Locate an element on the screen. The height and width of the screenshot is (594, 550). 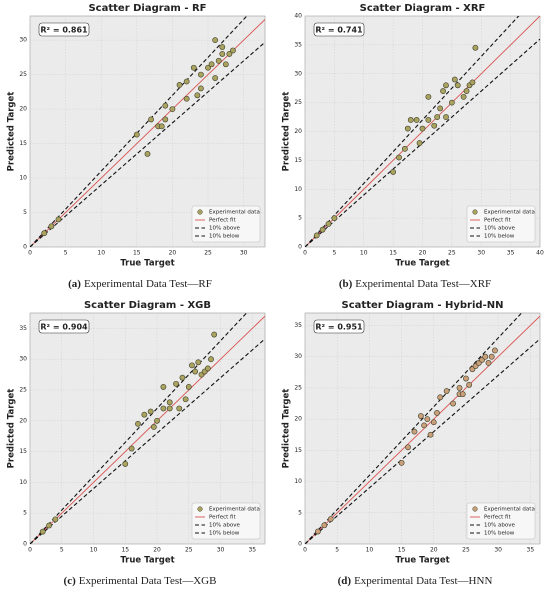
x-tick-label: 5 is located at coordinates (334, 253).